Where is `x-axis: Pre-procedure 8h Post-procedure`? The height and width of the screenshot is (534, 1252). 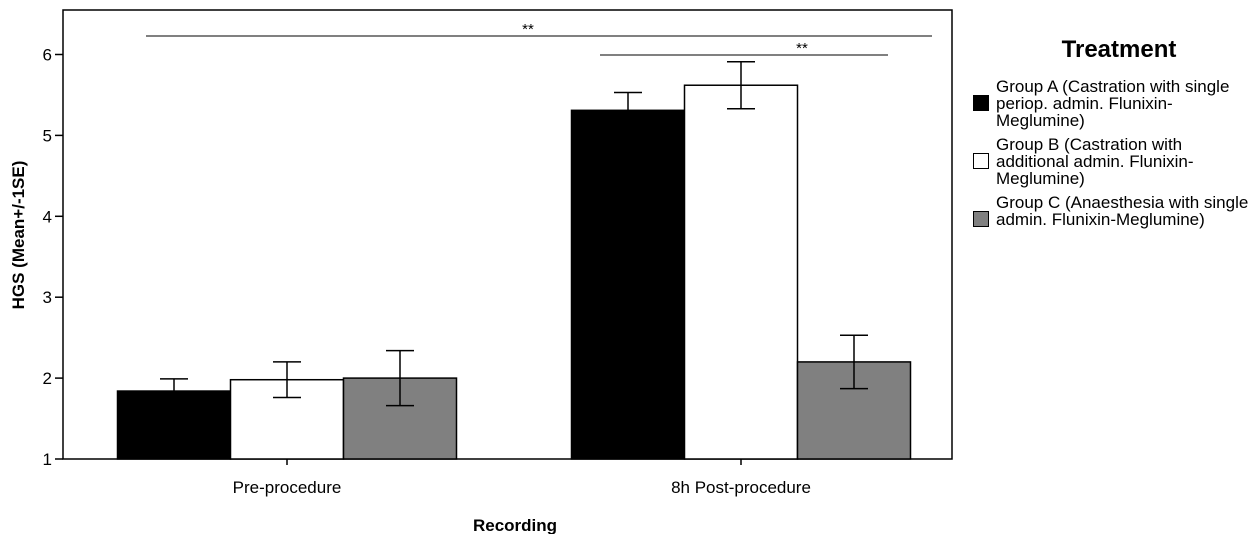
x-axis: Pre-procedure 8h Post-procedure is located at coordinates (522, 478).